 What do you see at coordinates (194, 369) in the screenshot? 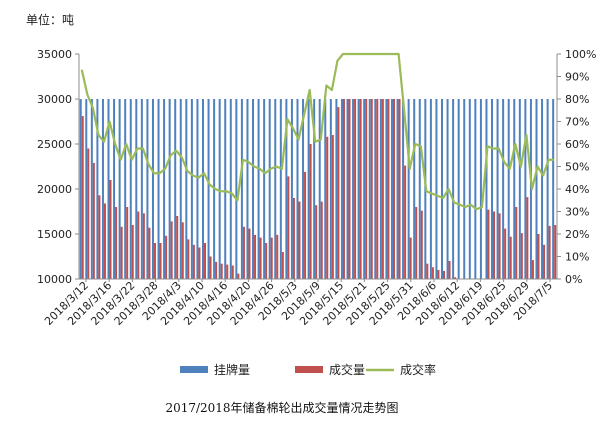
I see `legend-swatch-listed` at bounding box center [194, 369].